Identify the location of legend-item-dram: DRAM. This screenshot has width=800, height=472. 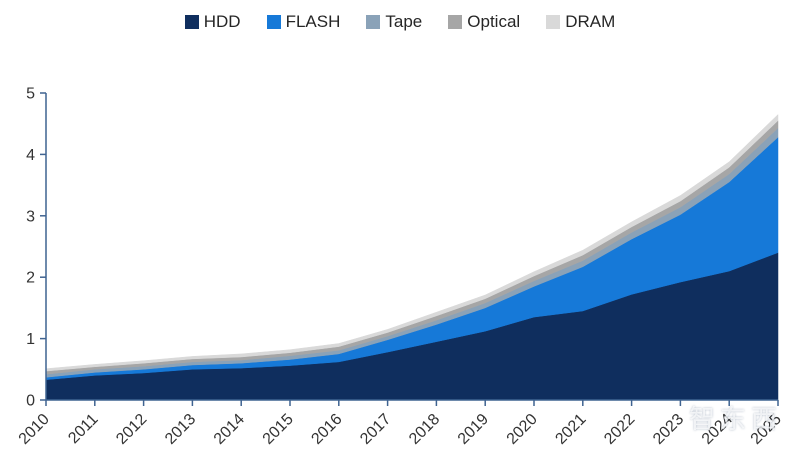
(580, 22).